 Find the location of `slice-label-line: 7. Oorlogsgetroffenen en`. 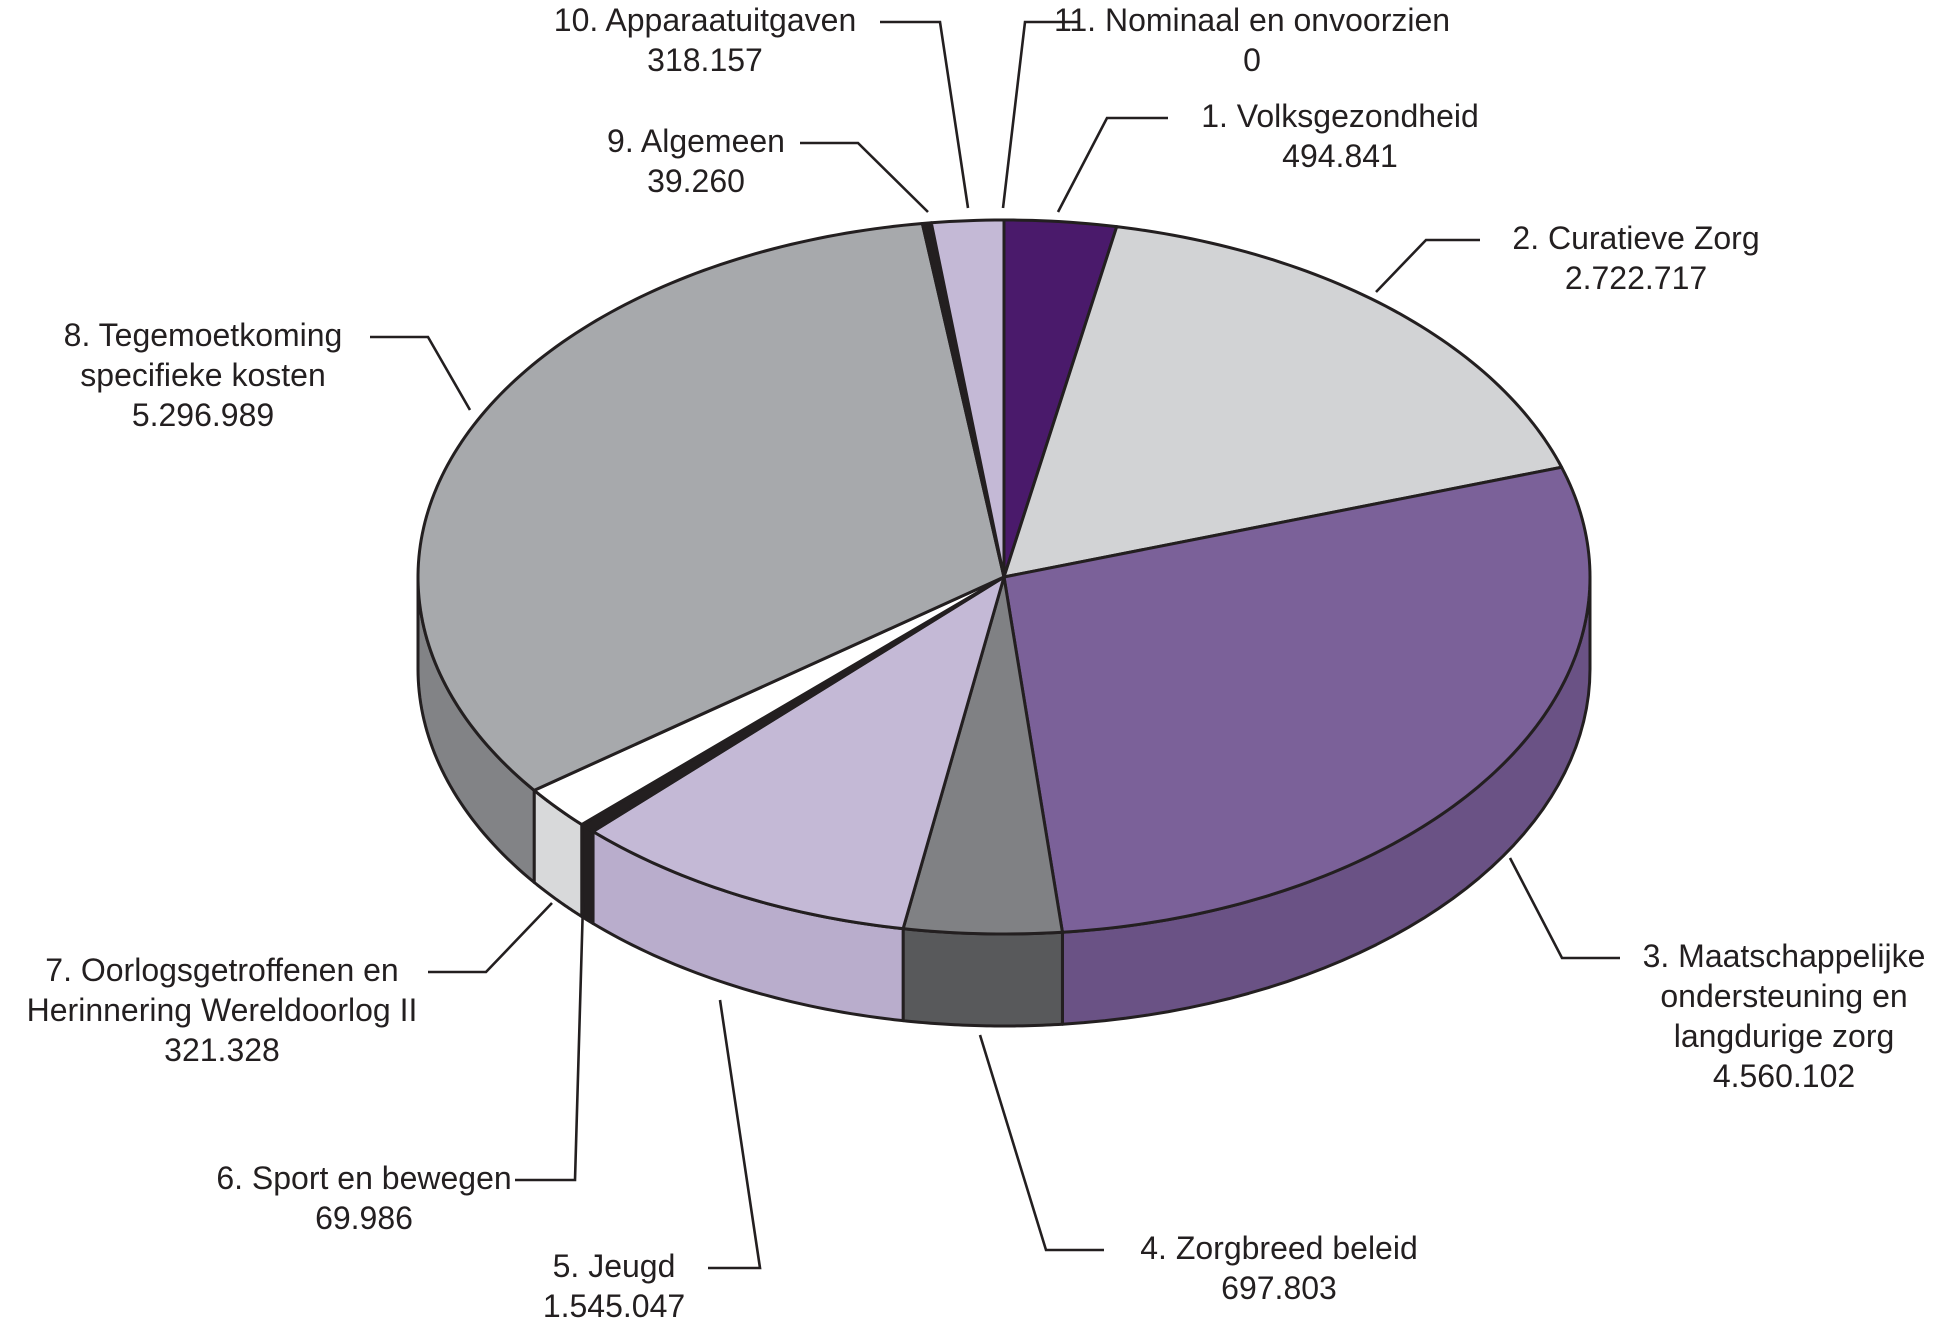

slice-label-line: 7. Oorlogsgetroffenen en is located at coordinates (221, 970).